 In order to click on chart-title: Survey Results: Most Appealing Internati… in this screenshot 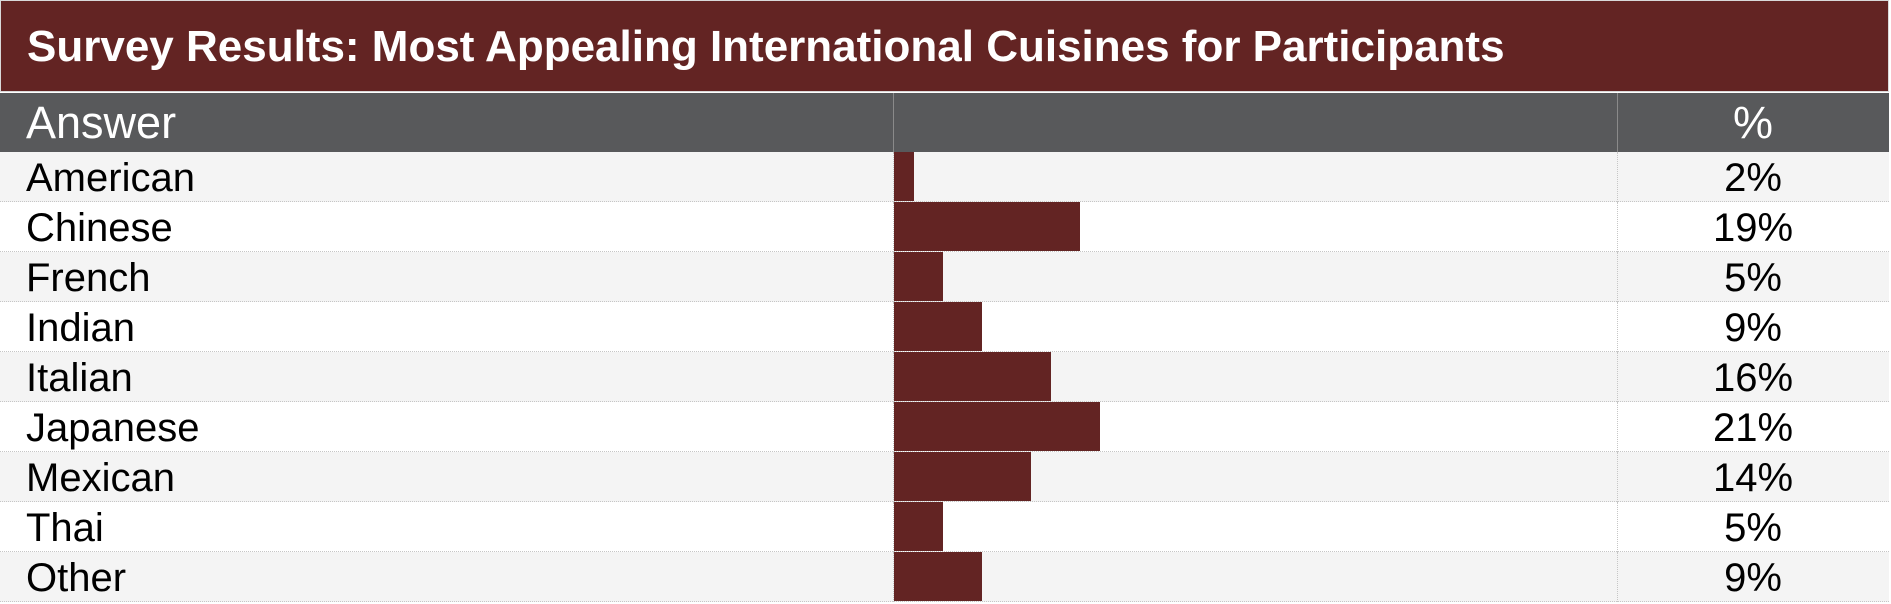, I will do `click(766, 46)`.